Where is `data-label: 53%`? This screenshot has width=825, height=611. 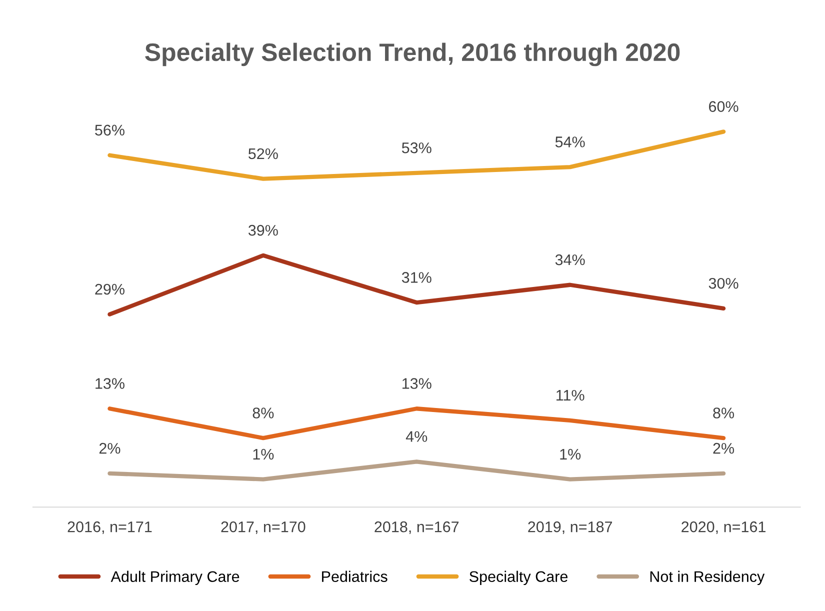
data-label: 53% is located at coordinates (417, 148).